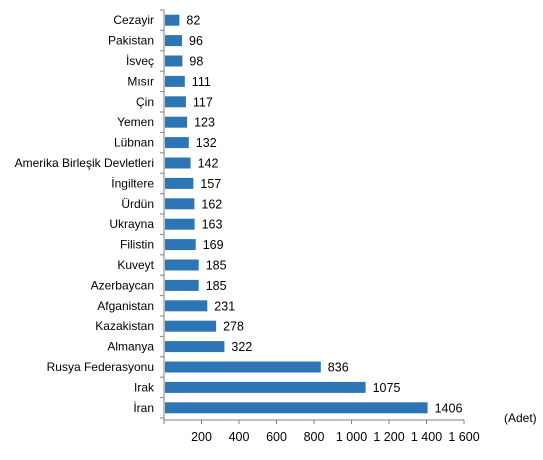 Image resolution: width=543 pixels, height=460 pixels. Describe the element at coordinates (140, 81) in the screenshot. I see `category-label: Mısır` at that location.